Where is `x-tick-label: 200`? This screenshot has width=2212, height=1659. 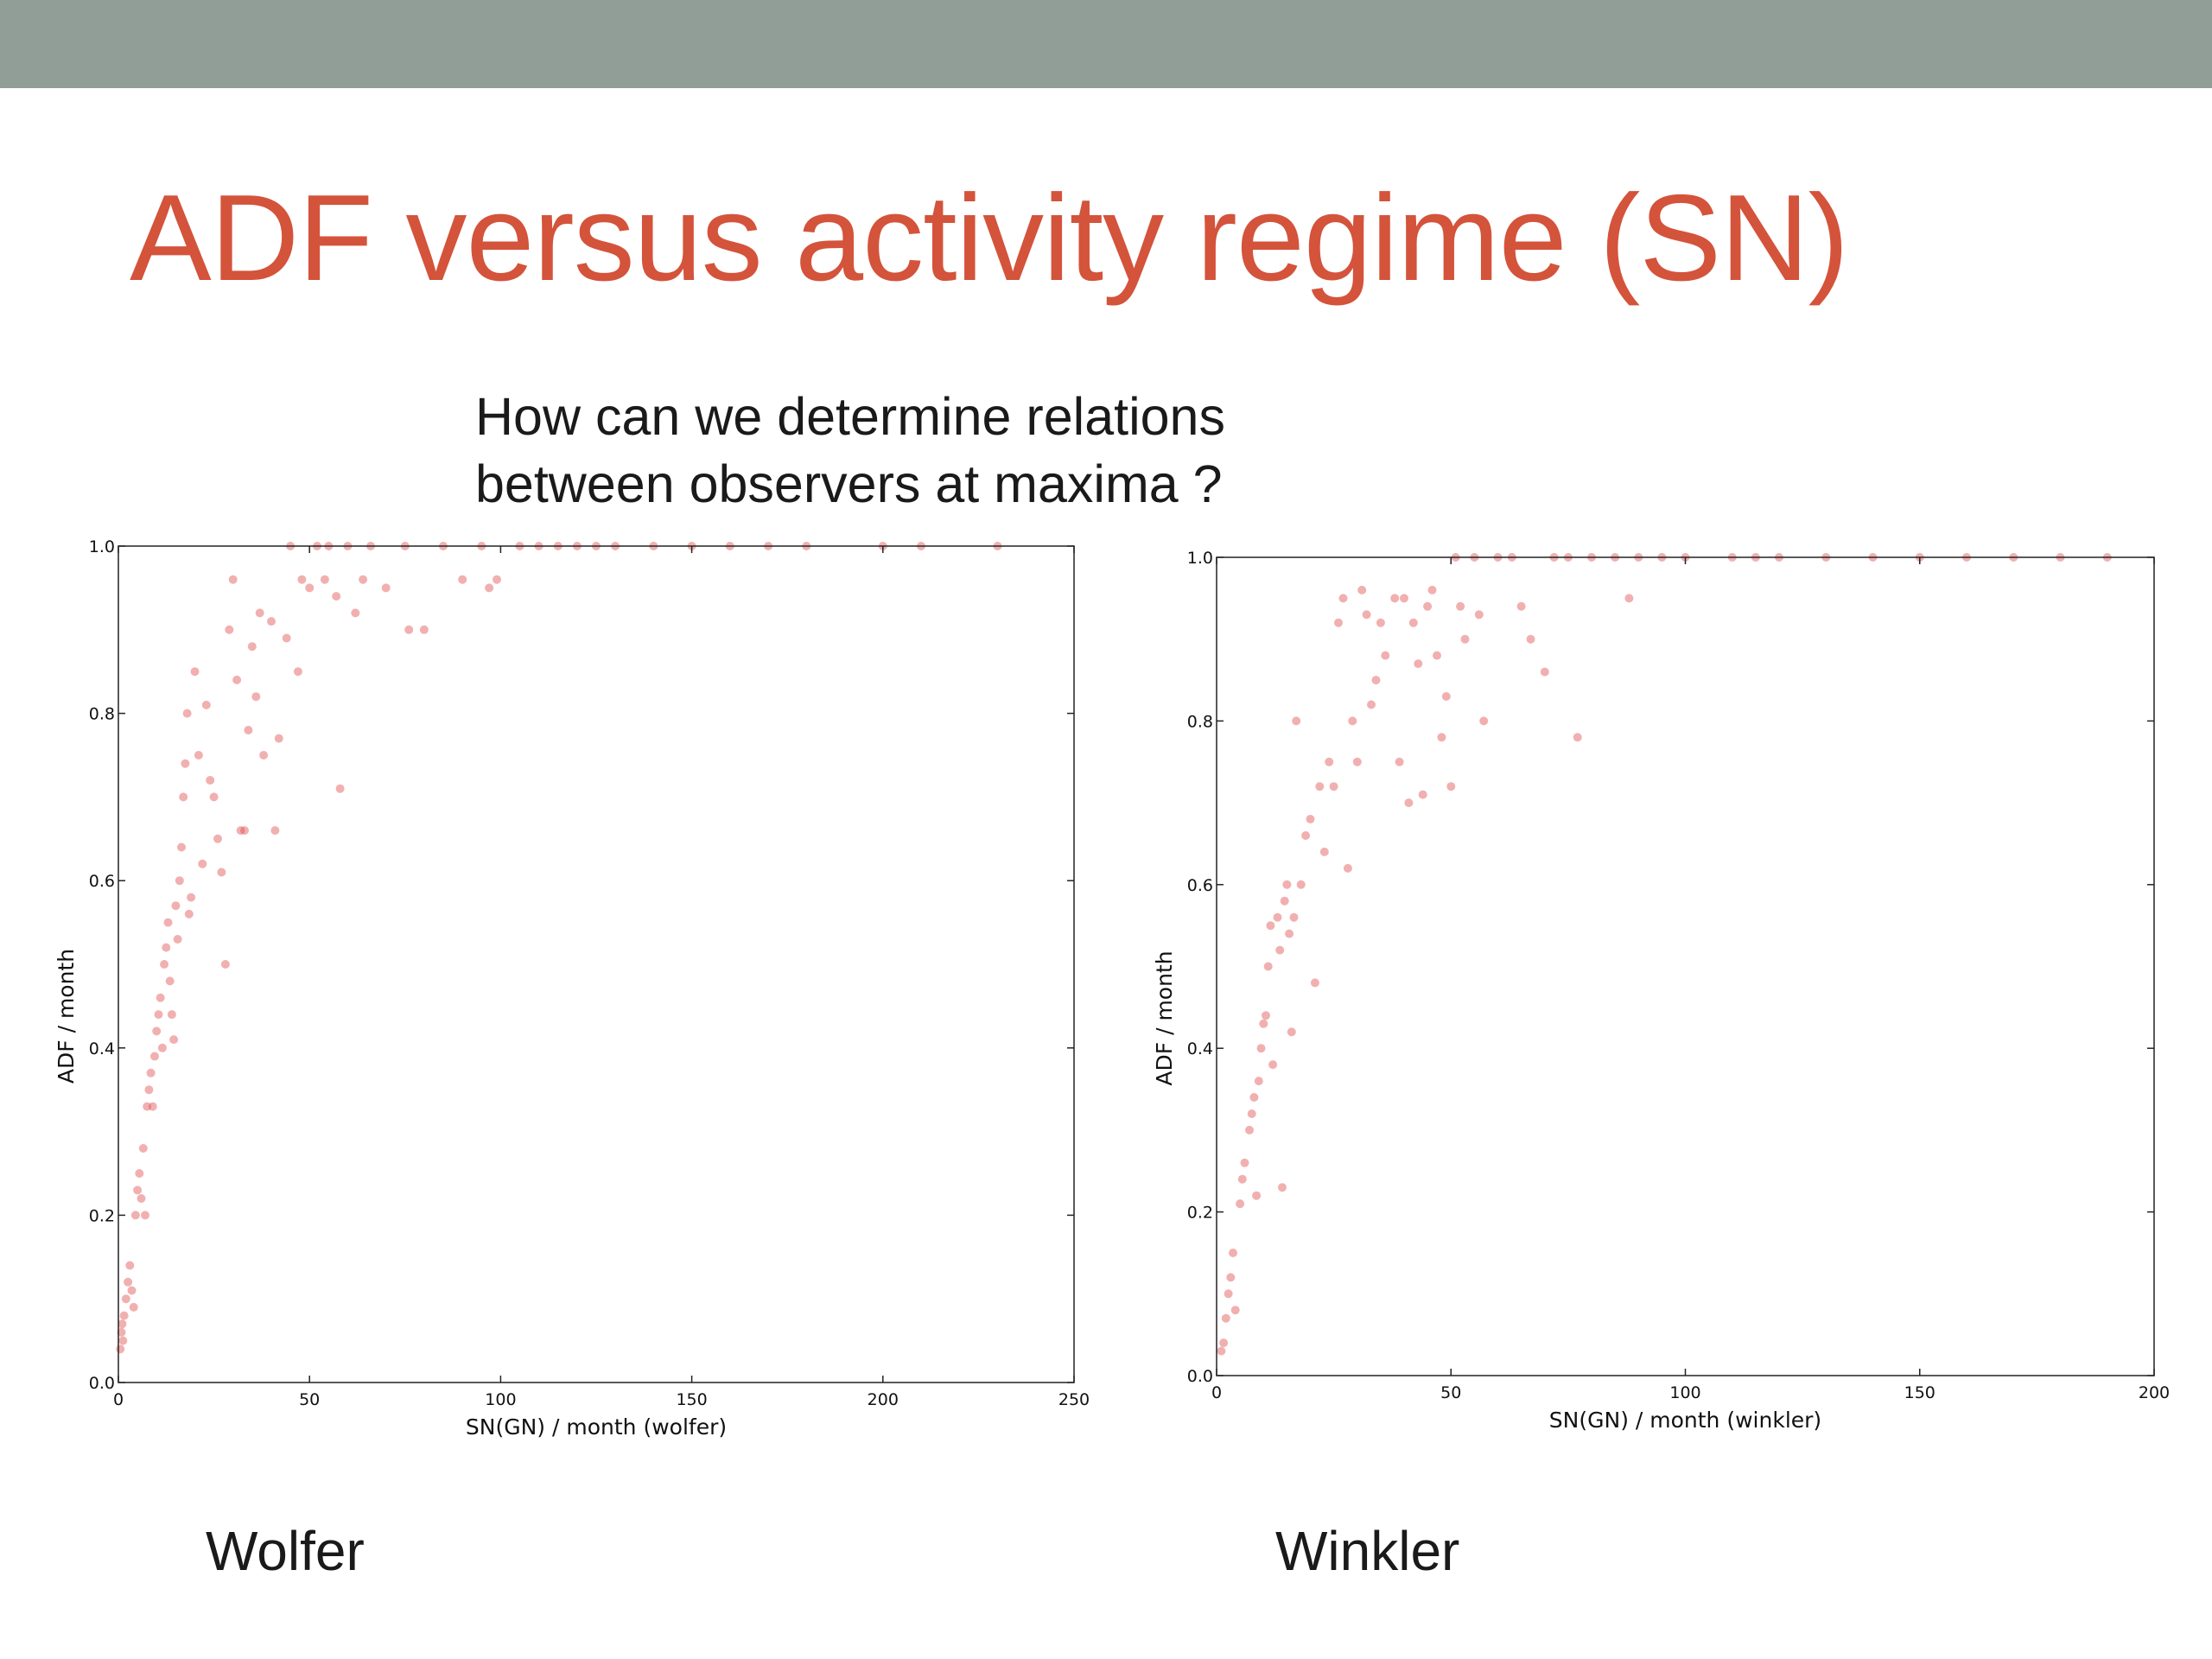
x-tick-label: 200 is located at coordinates (2154, 1392).